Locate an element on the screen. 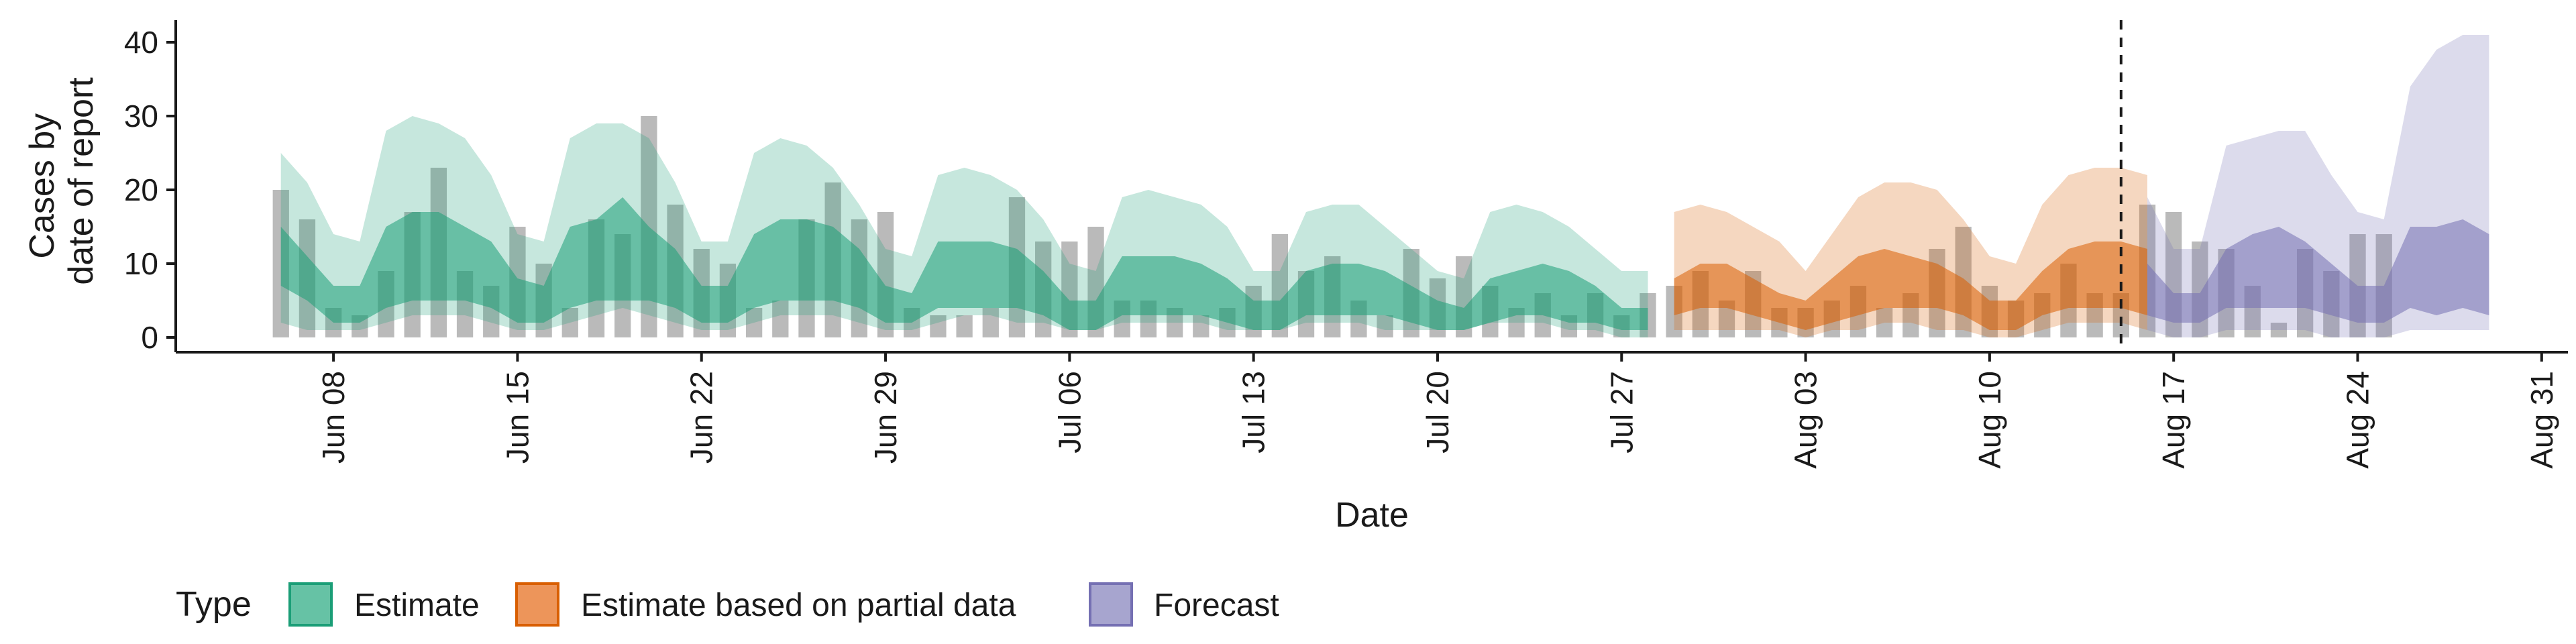 This screenshot has height=644, width=2576. partial-inner-ribbon is located at coordinates (1910, 285).